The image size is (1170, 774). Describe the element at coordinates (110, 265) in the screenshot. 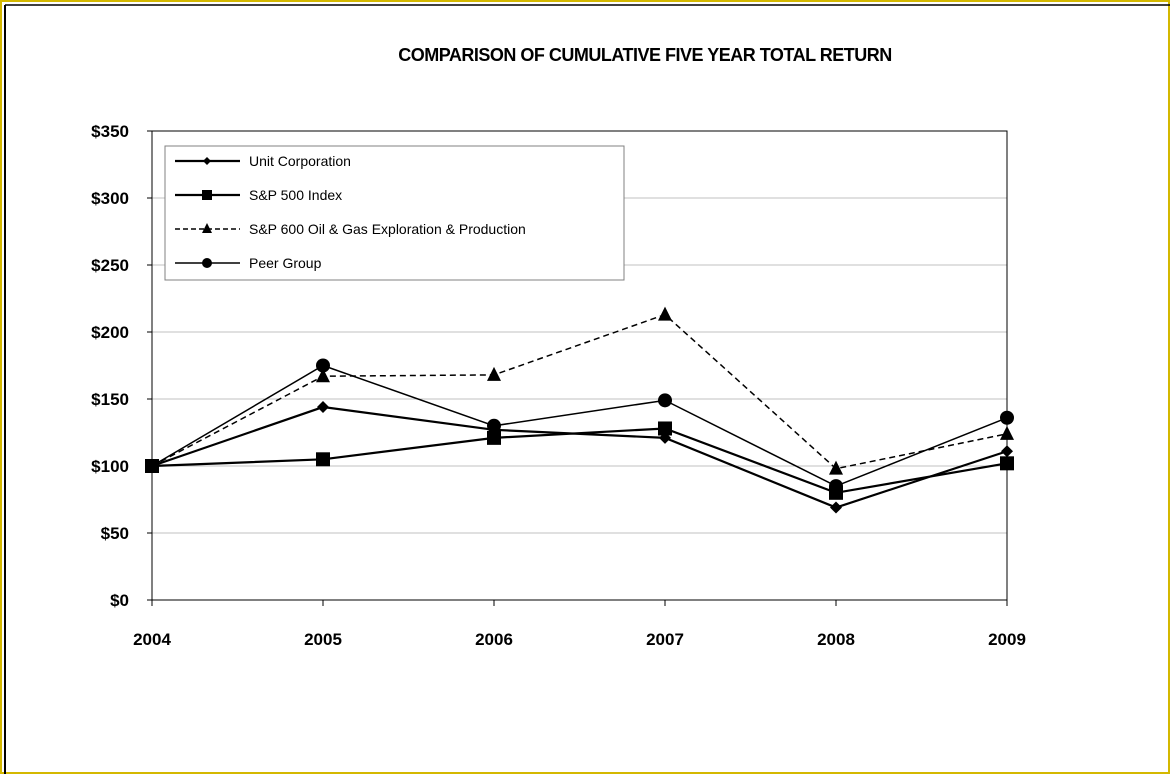

I see `y-tick-label: $250` at that location.